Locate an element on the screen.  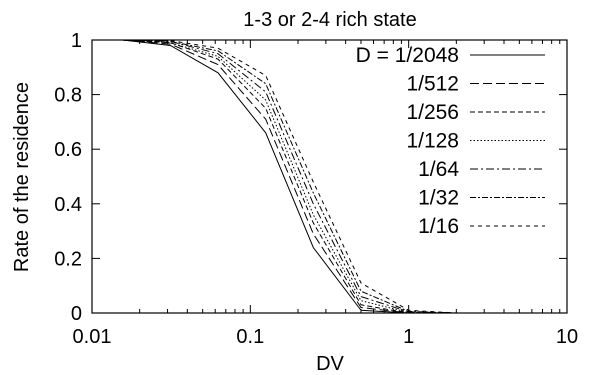
legend-label-6: 1/16 is located at coordinates (438, 226).